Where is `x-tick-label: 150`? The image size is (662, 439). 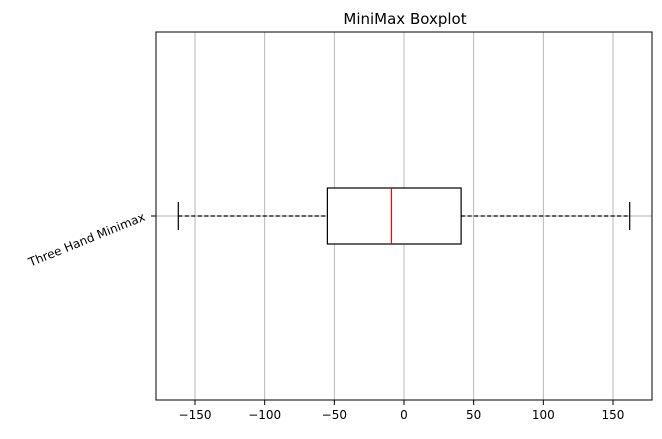
x-tick-label: 150 is located at coordinates (613, 415).